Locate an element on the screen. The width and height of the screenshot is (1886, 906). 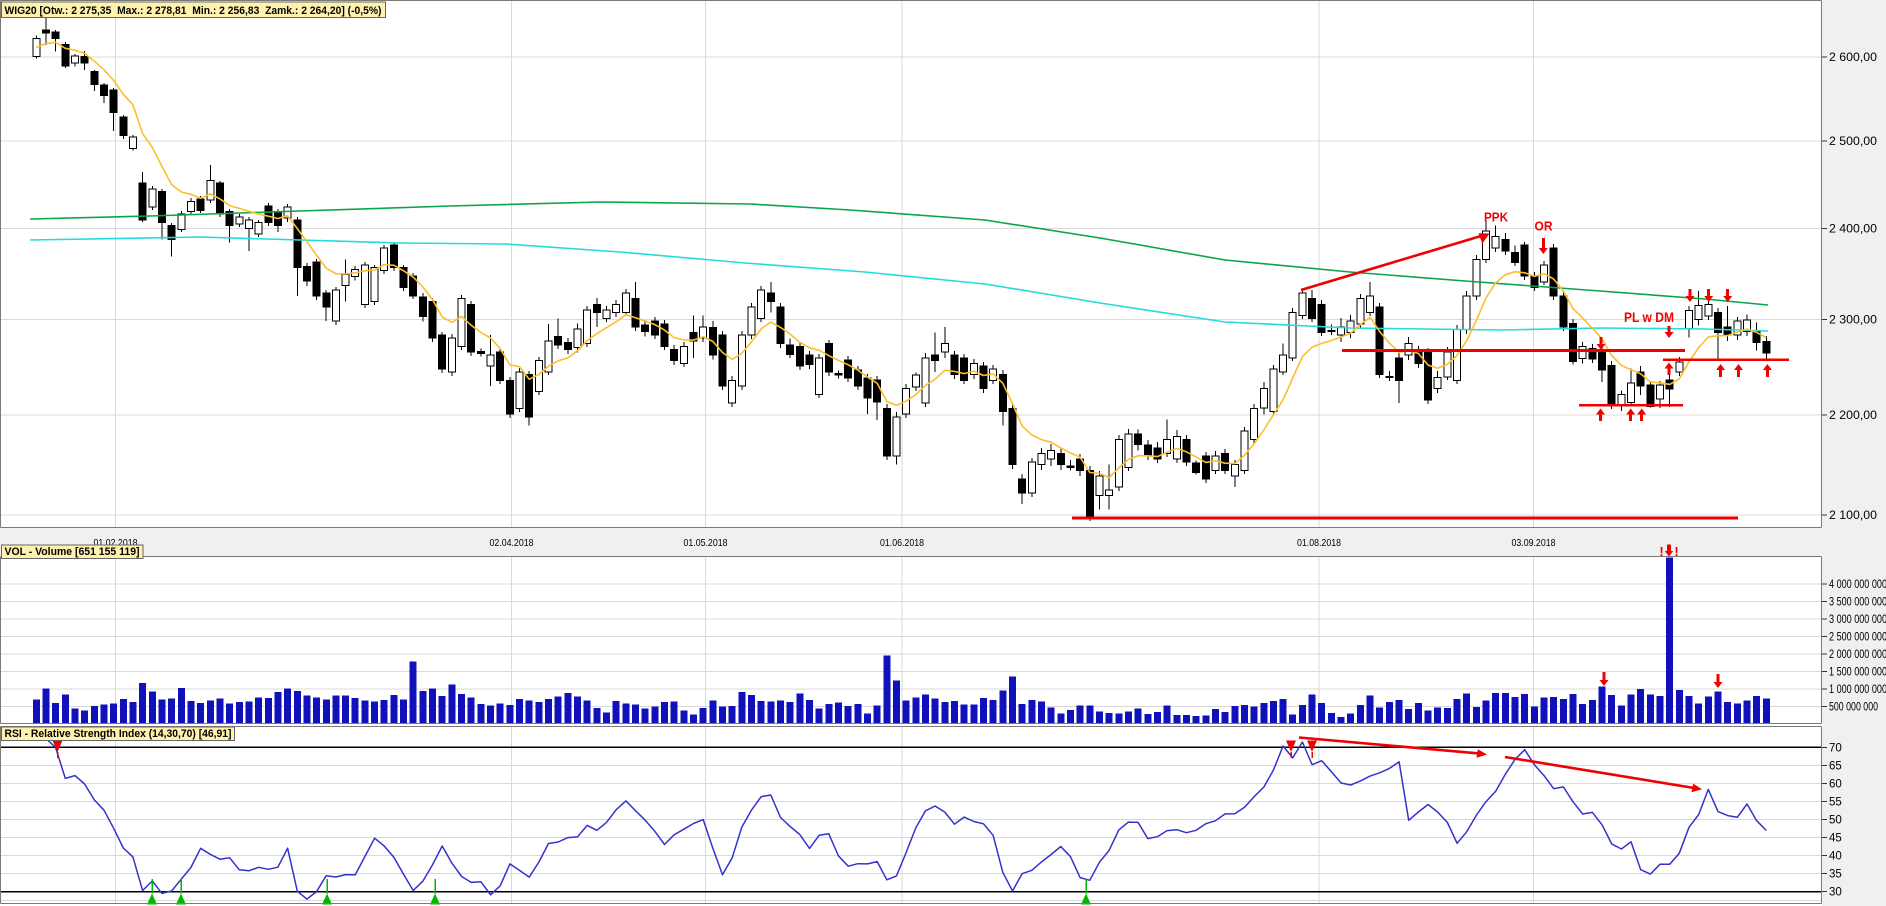
svg-text: 02.04.2018 is located at coordinates (512, 543).